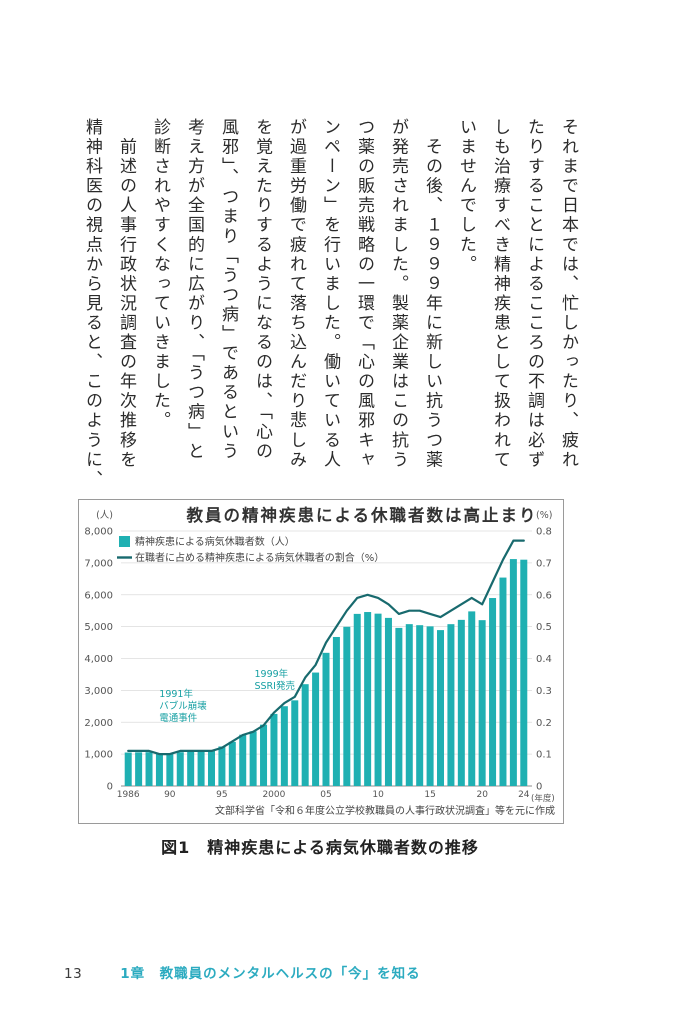 The image size is (697, 1024). I want to click on legend-bar-label: 精神疾患による病気休職者数（人）, so click(215, 541).